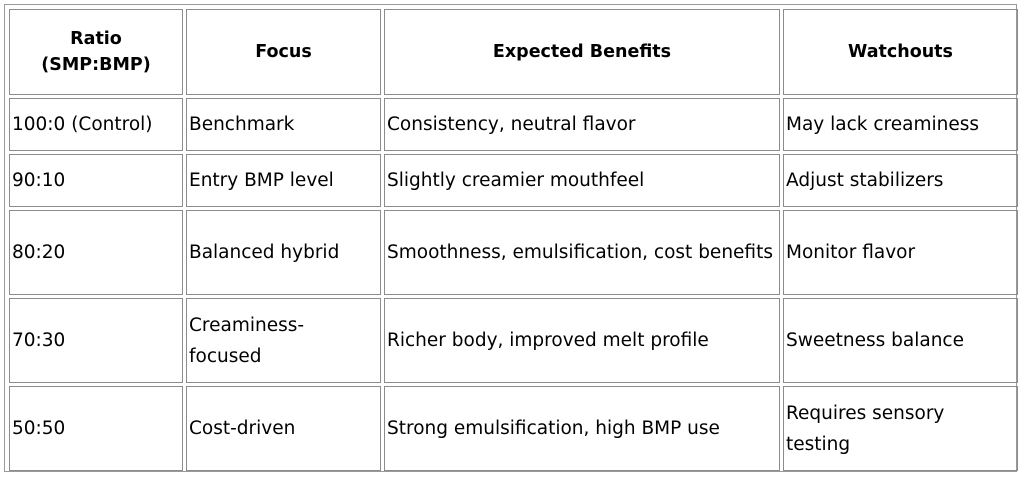 This screenshot has width=1024, height=480. Describe the element at coordinates (96, 340) in the screenshot. I see `cell-ratio: 70:30` at that location.